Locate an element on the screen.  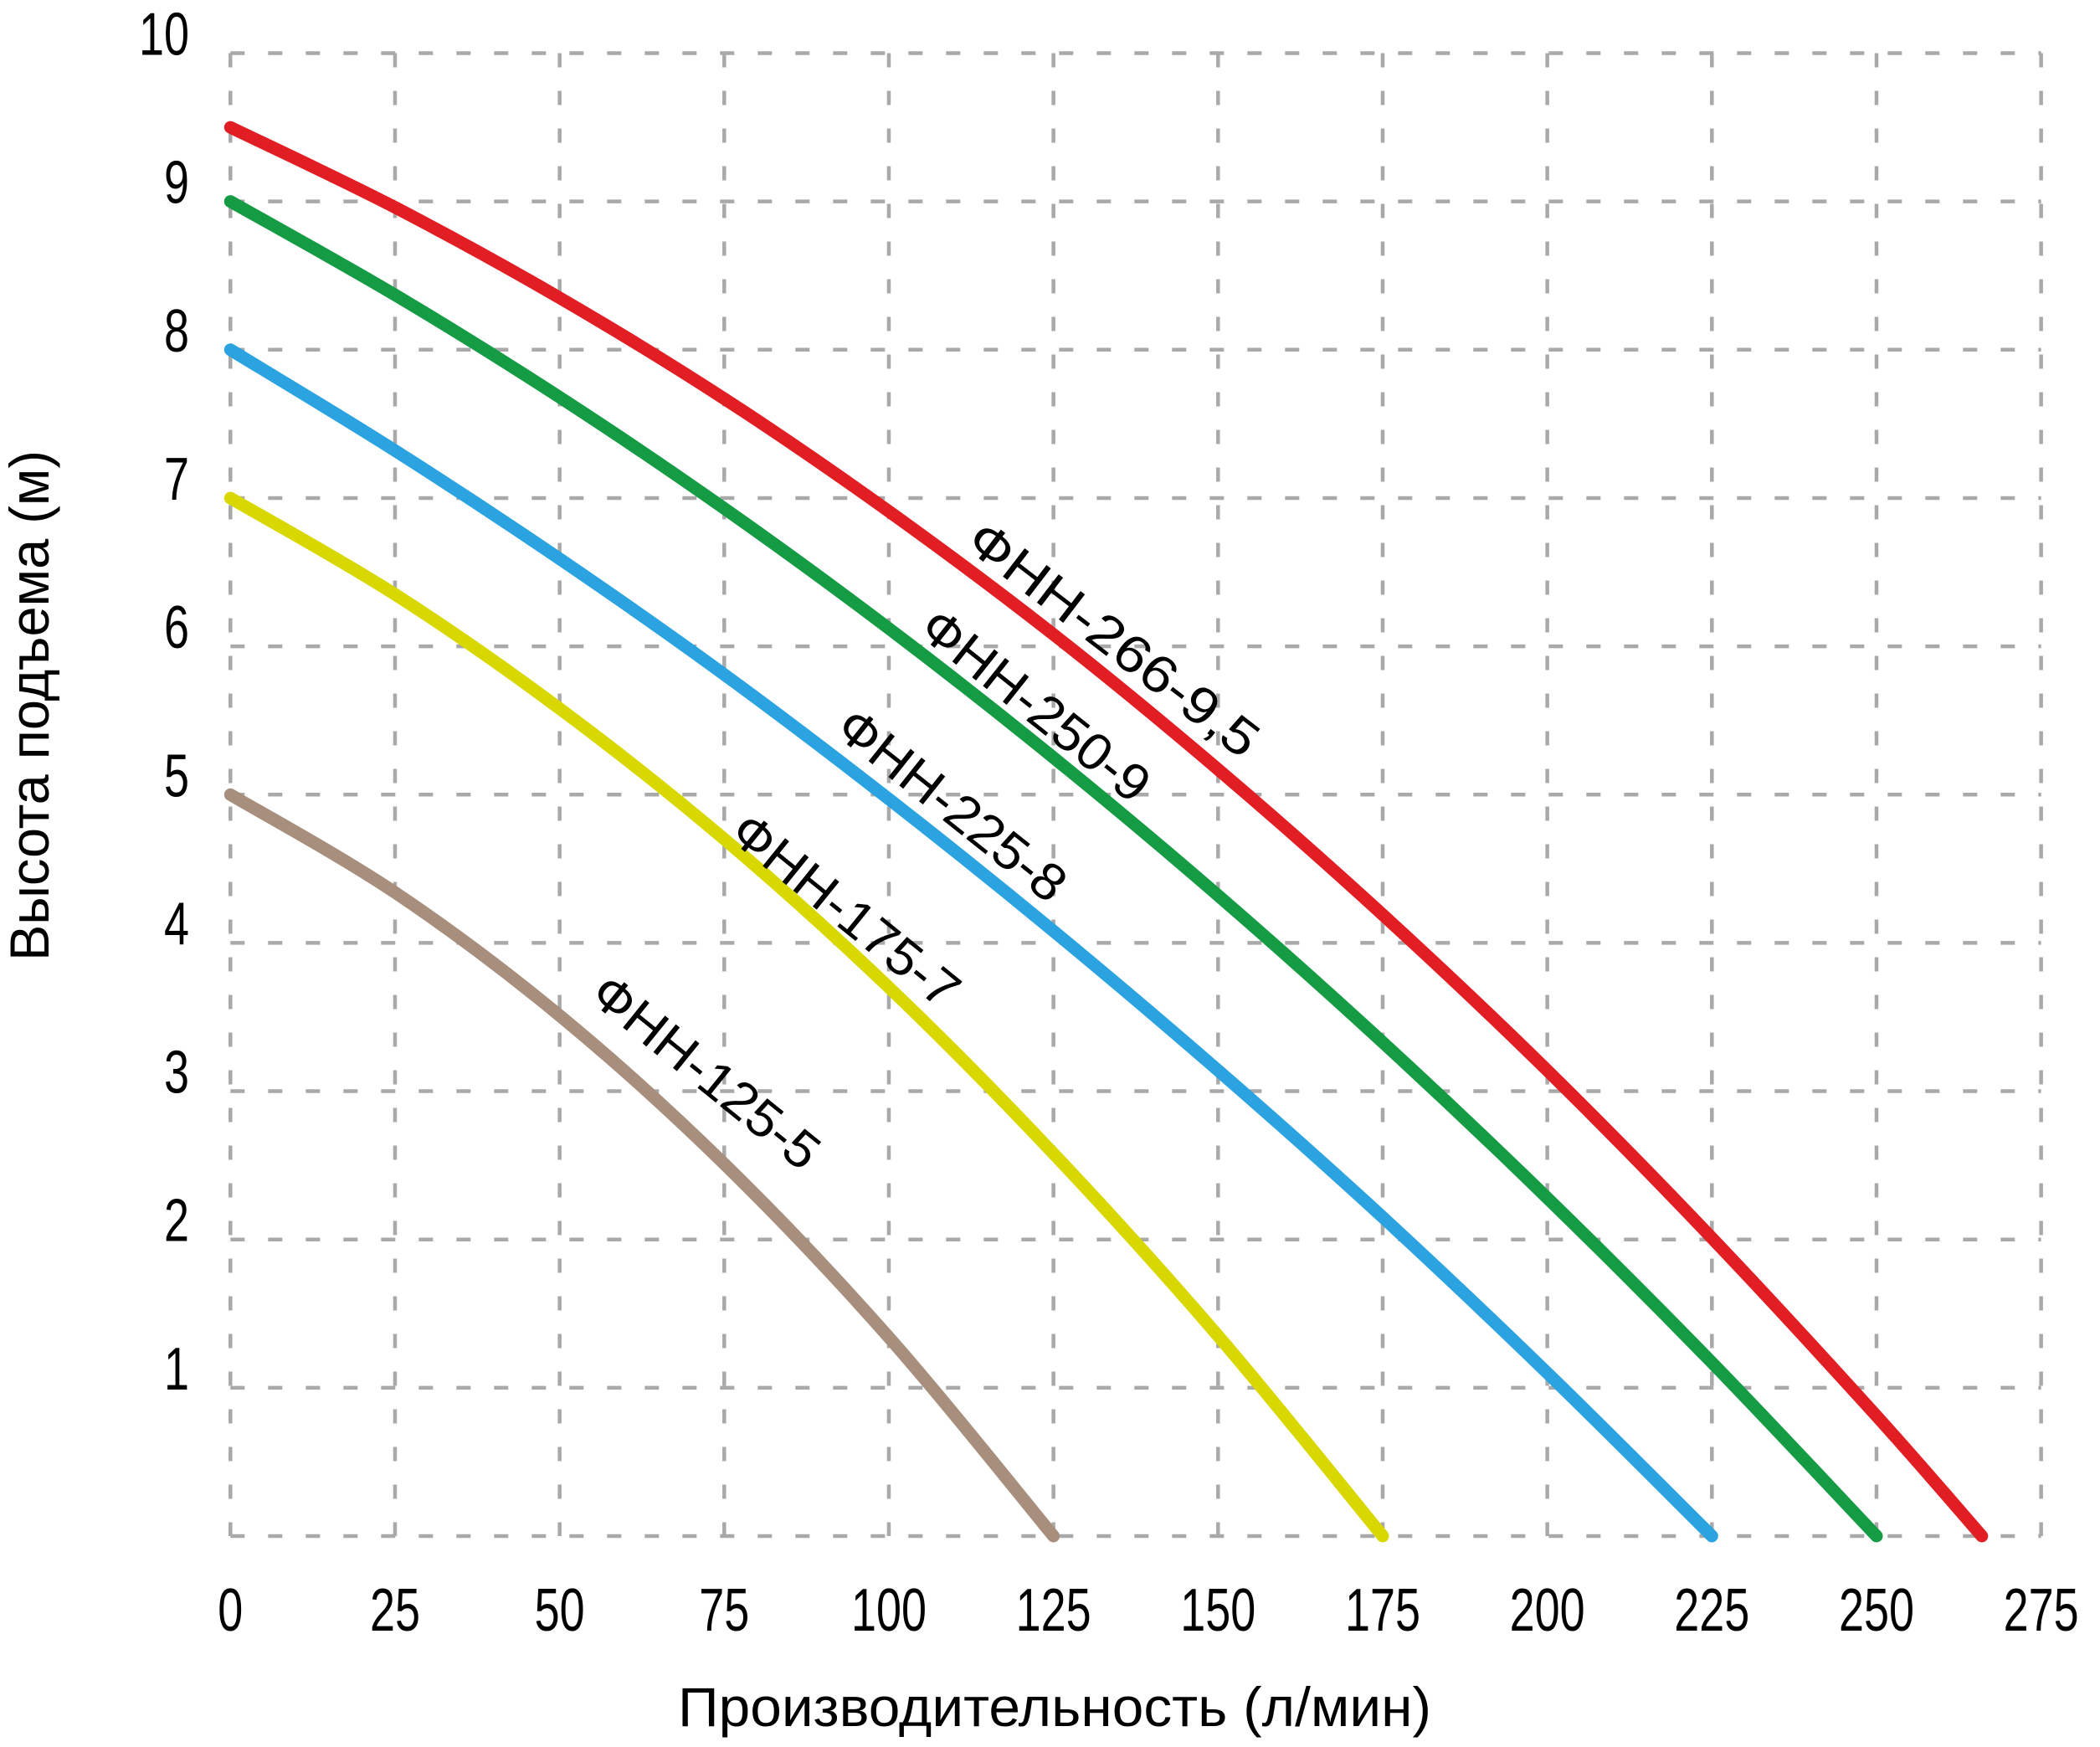
x-tick-label-175: 175 is located at coordinates (1382, 1610).